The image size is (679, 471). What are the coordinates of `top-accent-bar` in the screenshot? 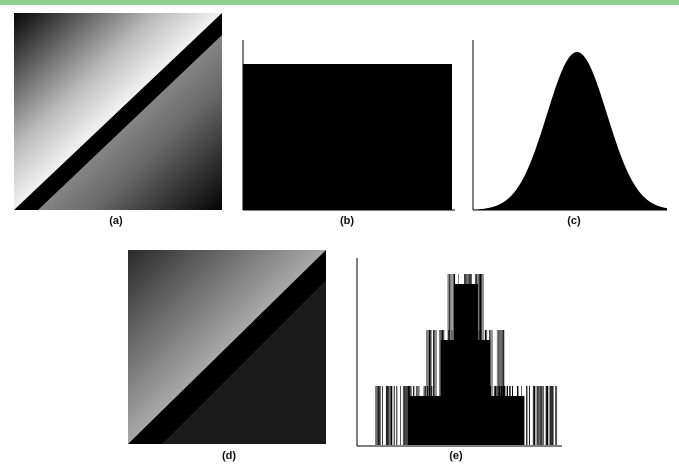 It's located at (339, 2).